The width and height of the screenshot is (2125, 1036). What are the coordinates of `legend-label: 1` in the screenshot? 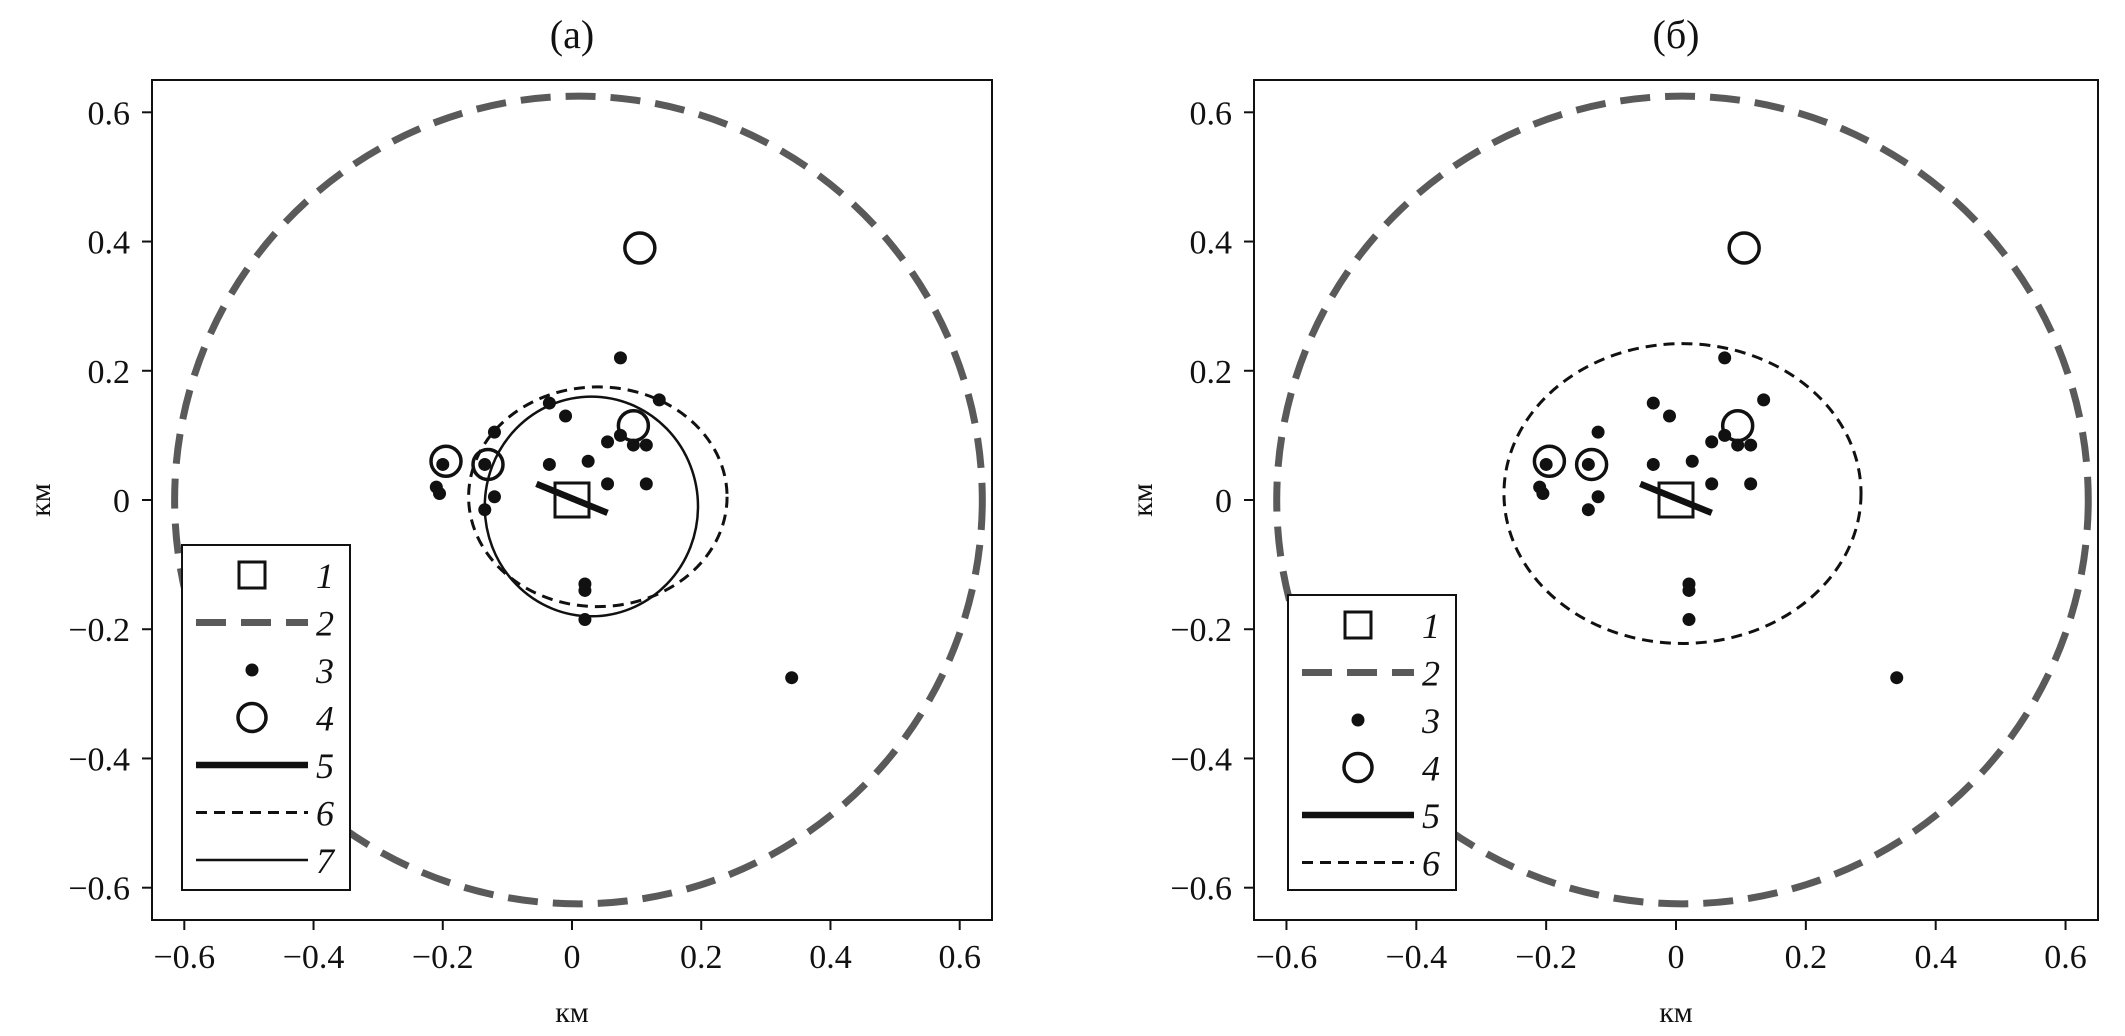 It's located at (1431, 626).